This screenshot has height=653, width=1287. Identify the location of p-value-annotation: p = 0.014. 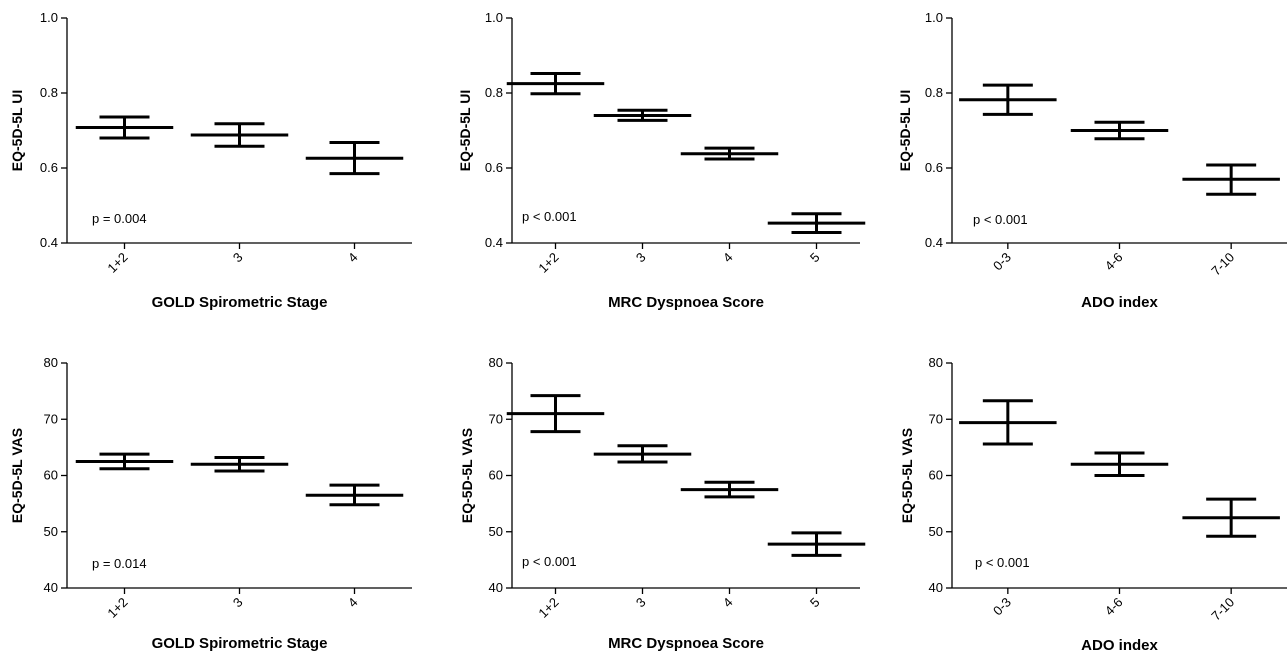
(119, 563).